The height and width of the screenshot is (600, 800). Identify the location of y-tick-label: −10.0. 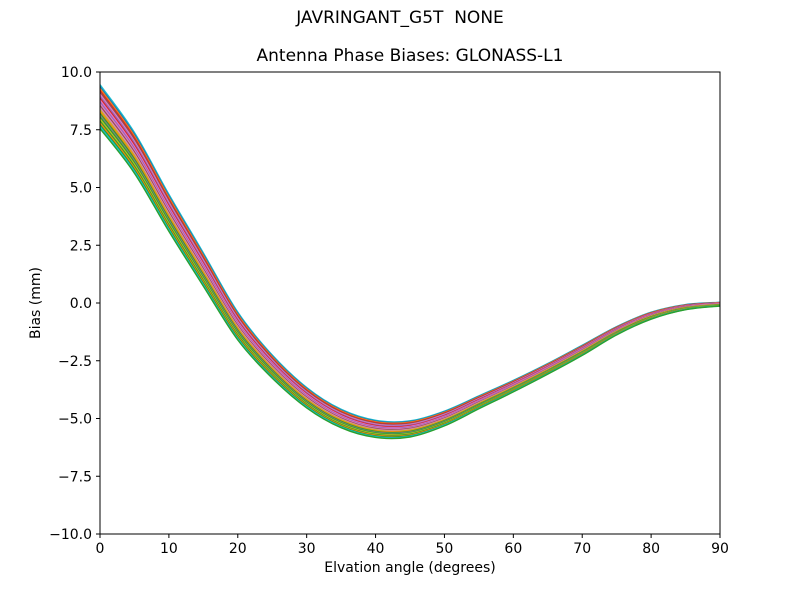
(70, 535).